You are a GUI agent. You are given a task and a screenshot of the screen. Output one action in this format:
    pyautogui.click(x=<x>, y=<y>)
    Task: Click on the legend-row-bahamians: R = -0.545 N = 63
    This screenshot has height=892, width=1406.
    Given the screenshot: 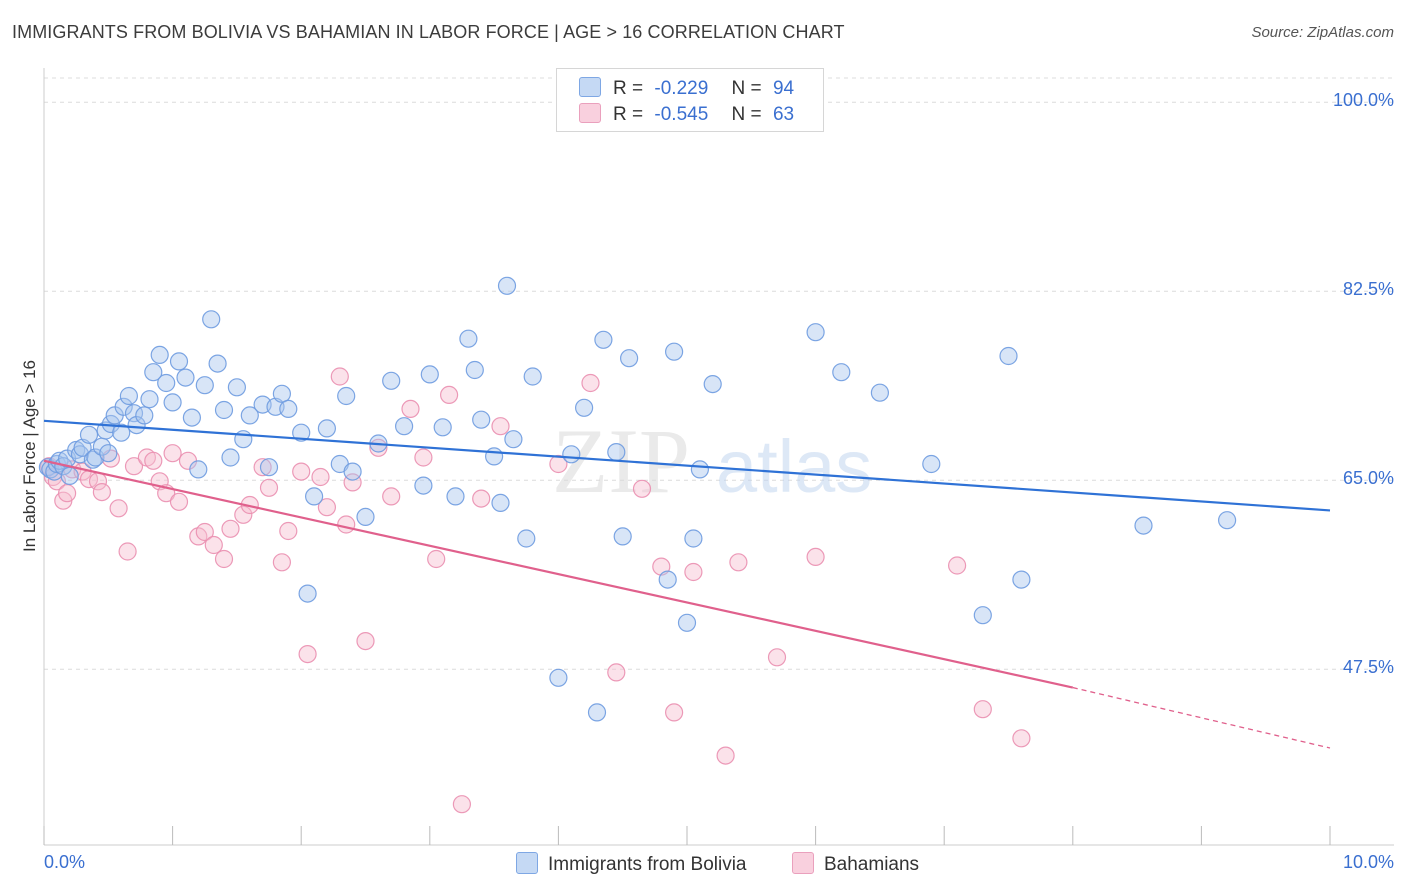 What is the action you would take?
    pyautogui.click(x=686, y=115)
    